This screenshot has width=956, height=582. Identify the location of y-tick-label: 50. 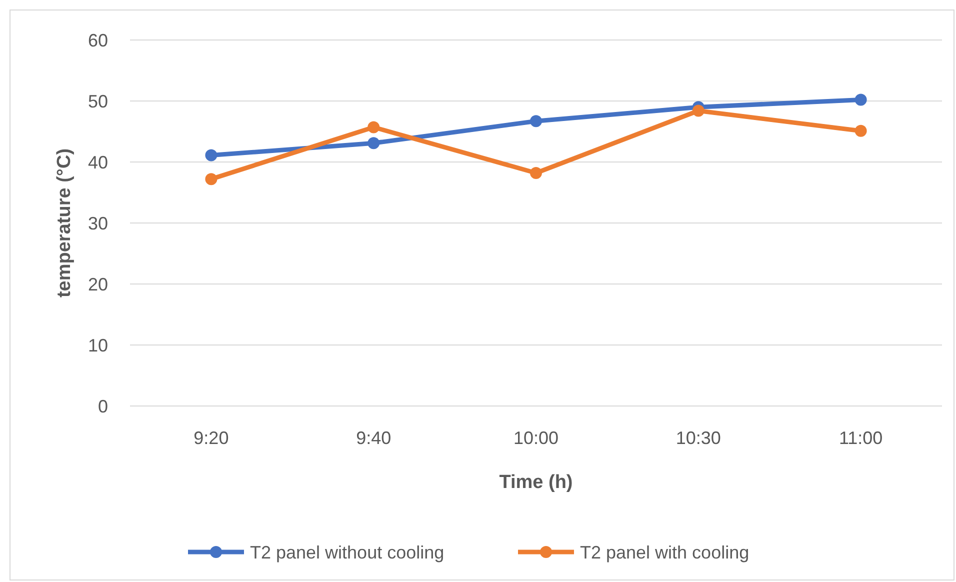
(98, 101).